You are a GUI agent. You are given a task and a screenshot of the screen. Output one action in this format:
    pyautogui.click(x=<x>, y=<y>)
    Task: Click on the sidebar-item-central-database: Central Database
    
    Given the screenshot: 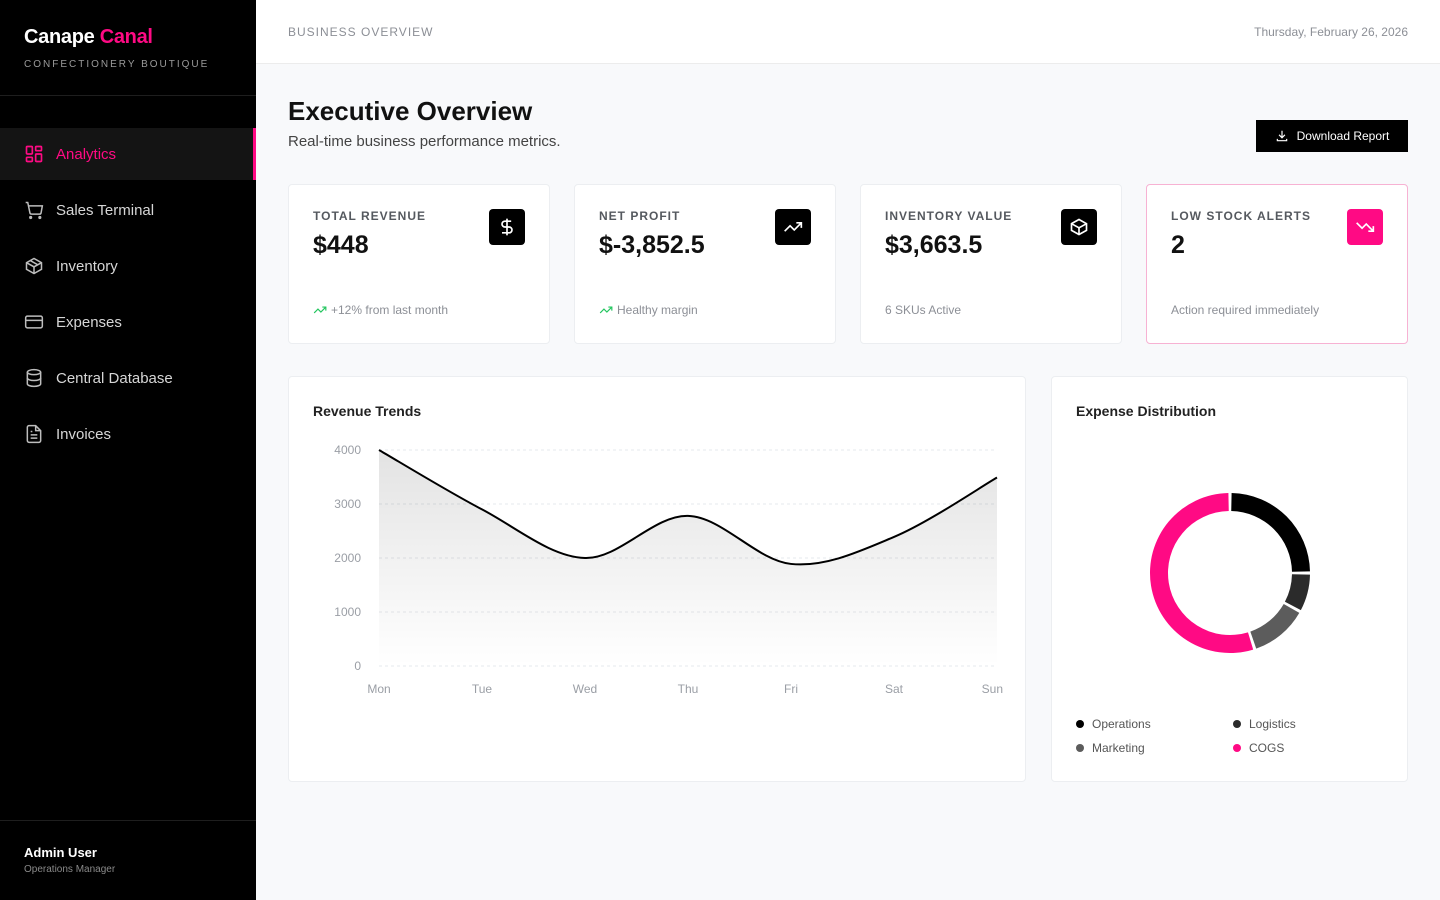 What is the action you would take?
    pyautogui.click(x=128, y=378)
    